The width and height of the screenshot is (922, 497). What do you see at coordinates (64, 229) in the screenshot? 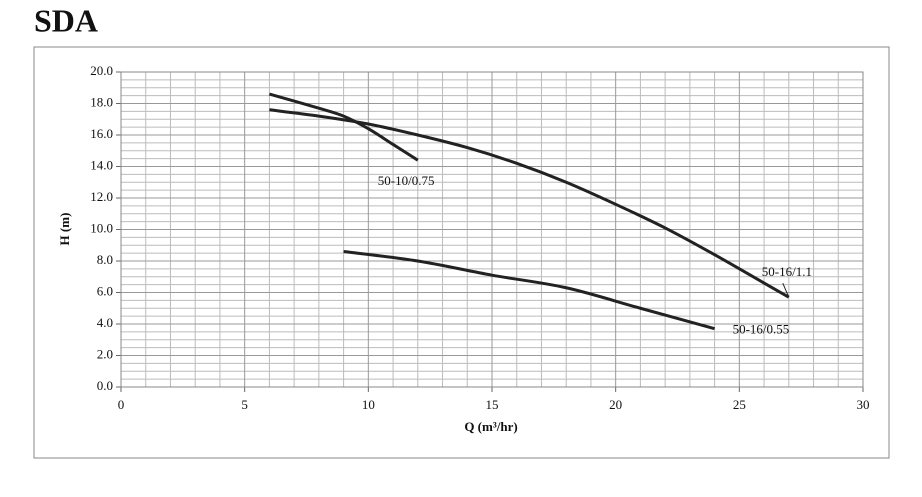
I see `y-axis-label: H (m)` at bounding box center [64, 229].